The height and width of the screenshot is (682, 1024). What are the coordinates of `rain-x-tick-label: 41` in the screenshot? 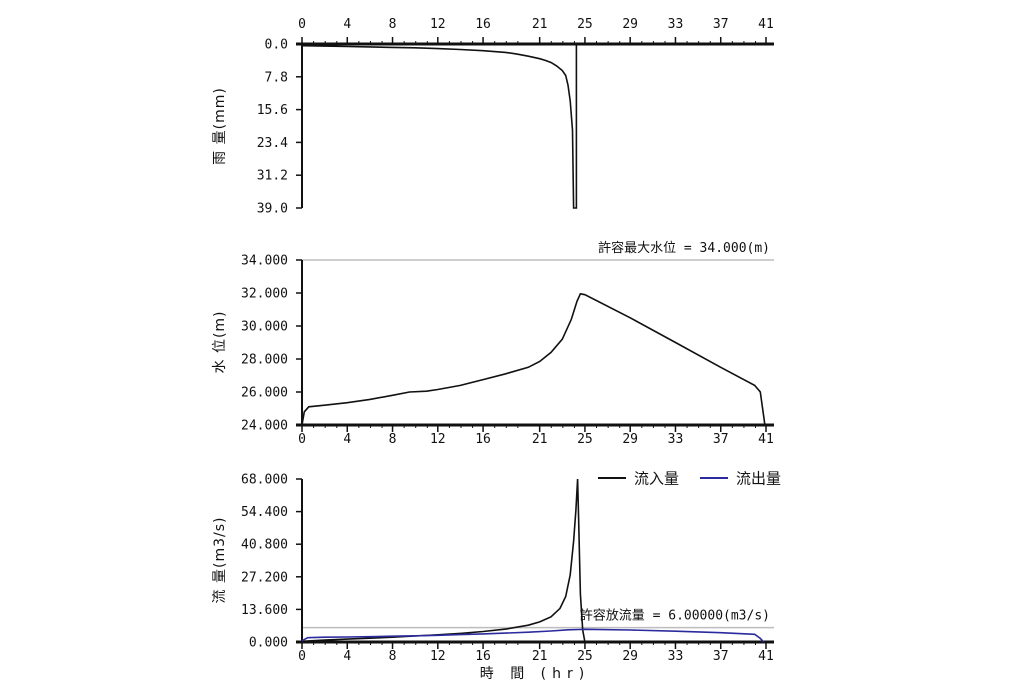 It's located at (766, 24).